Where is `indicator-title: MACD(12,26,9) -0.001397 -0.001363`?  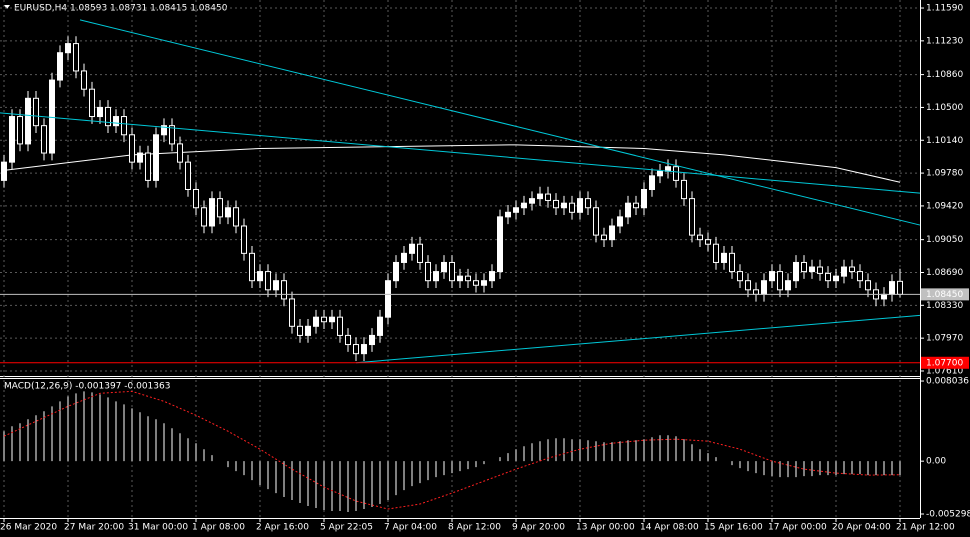
indicator-title: MACD(12,26,9) -0.001397 -0.001363 is located at coordinates (87, 387).